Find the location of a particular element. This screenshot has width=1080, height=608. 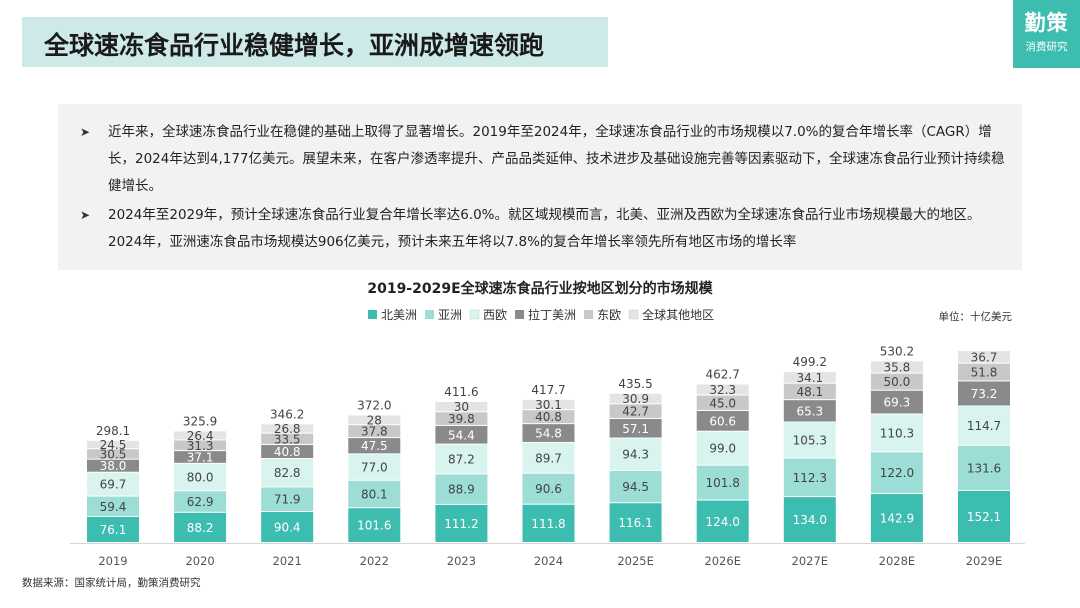

data-label: 105.3 is located at coordinates (810, 441).